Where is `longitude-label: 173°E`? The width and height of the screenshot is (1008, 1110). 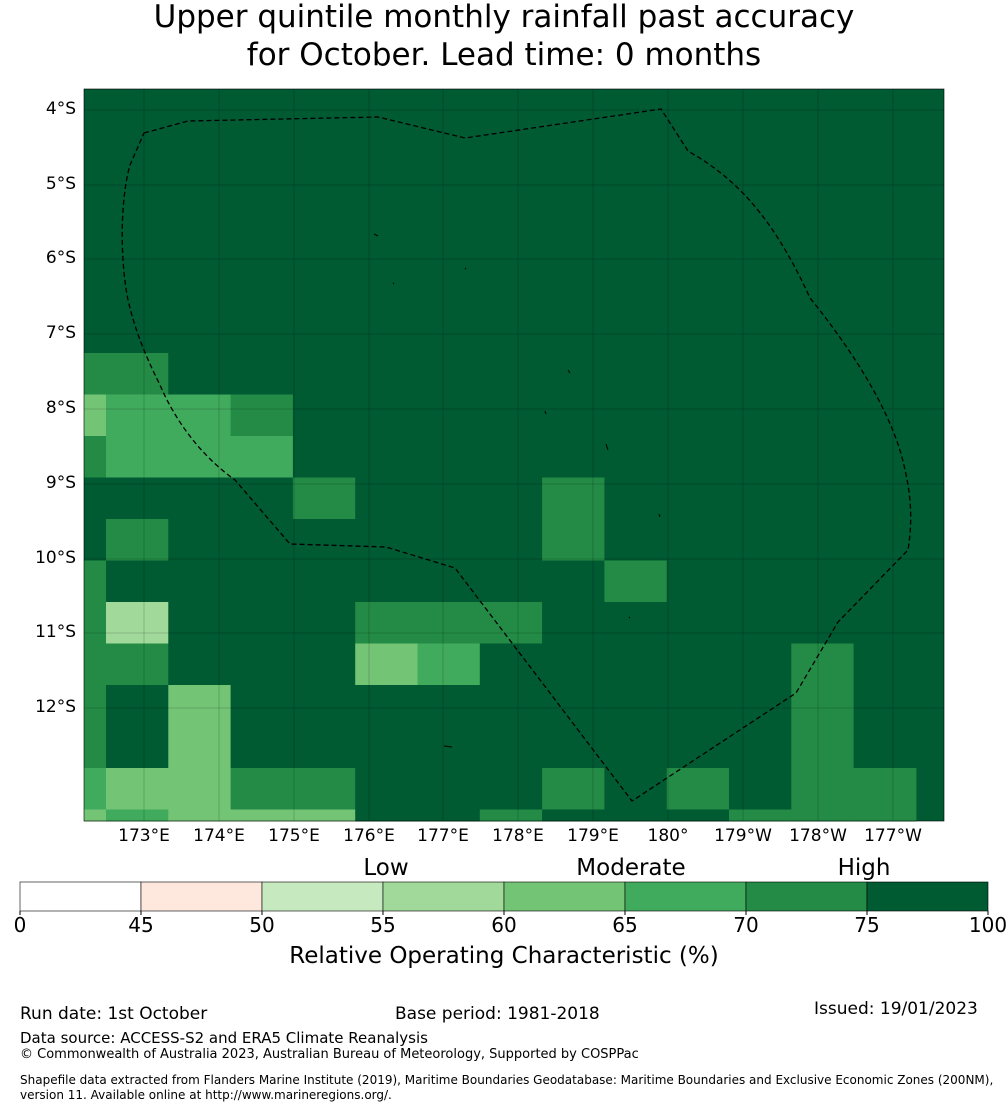
longitude-label: 173°E is located at coordinates (144, 836).